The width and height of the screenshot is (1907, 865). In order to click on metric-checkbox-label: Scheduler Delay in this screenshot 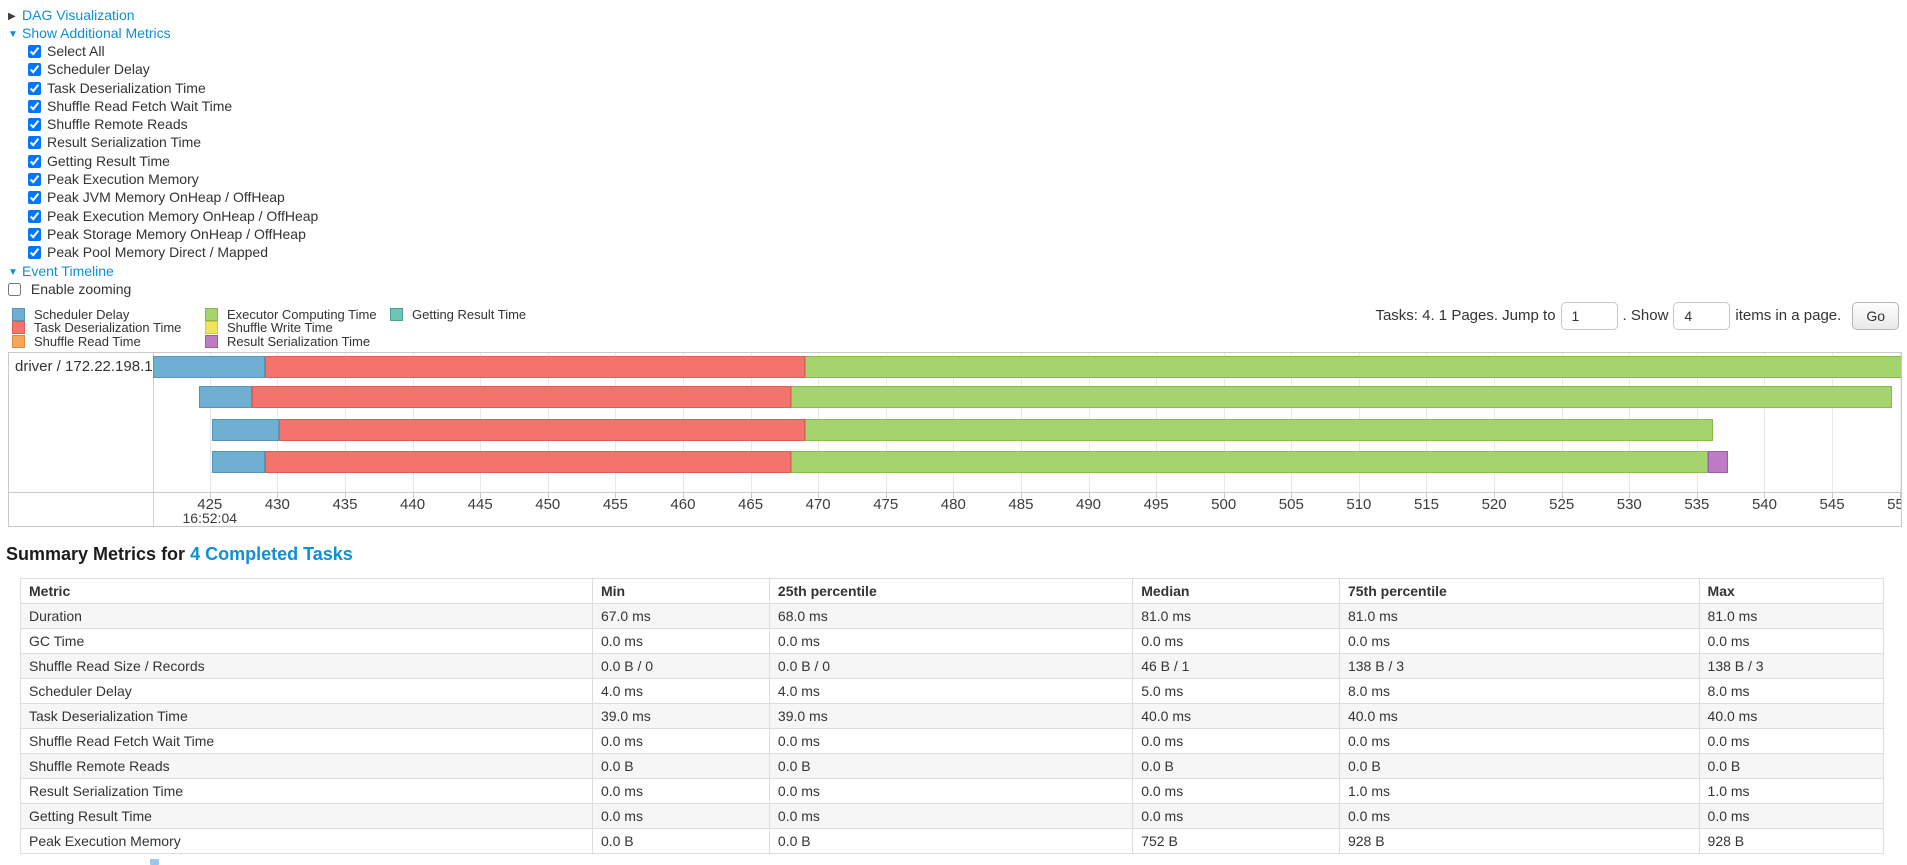, I will do `click(98, 69)`.